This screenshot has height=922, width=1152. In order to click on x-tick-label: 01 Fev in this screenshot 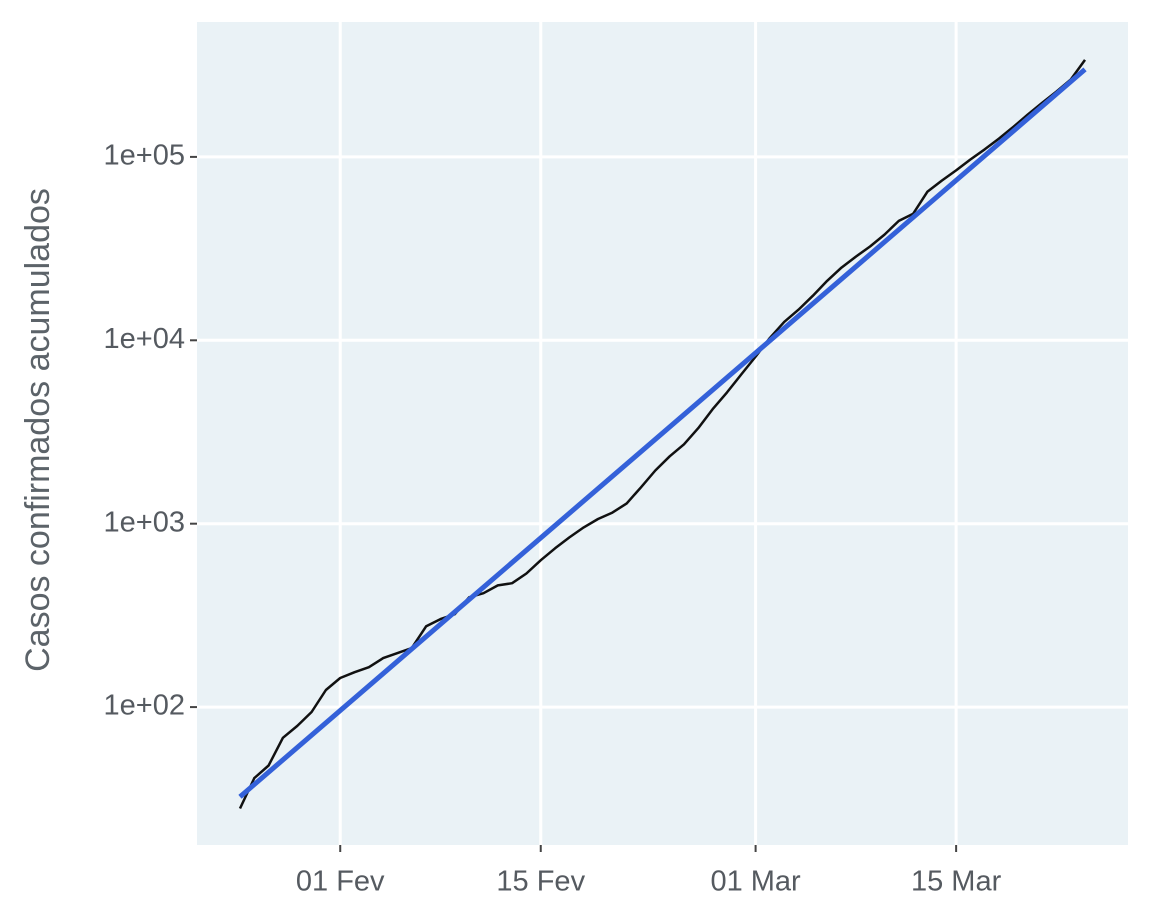, I will do `click(340, 882)`.